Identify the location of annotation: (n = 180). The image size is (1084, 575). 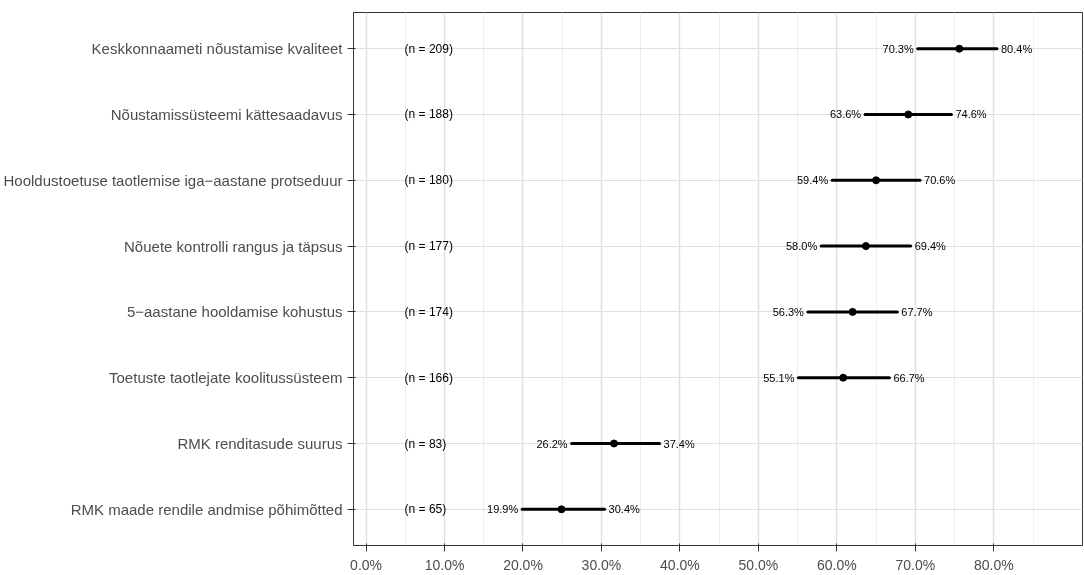
(428, 180).